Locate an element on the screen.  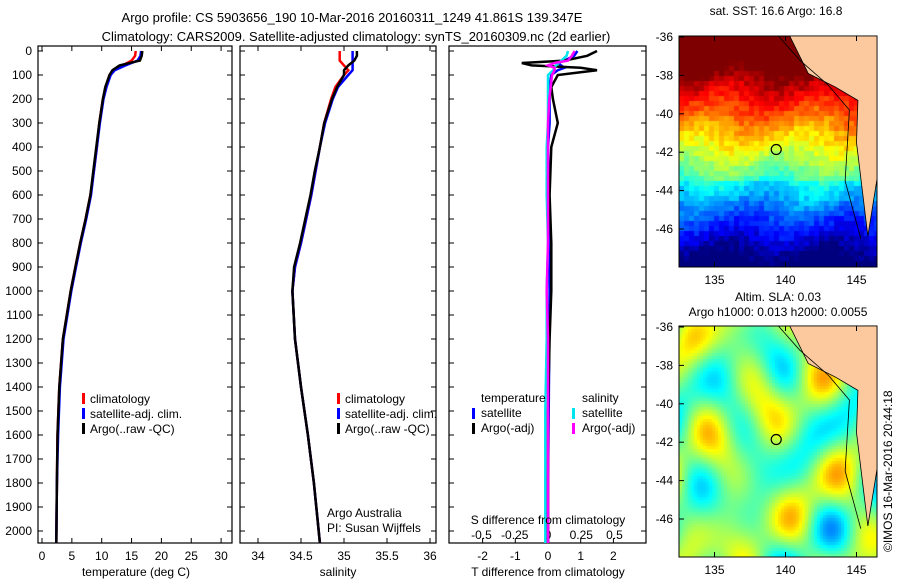
annotation-argo-australia: Argo Australia is located at coordinates (364, 513).